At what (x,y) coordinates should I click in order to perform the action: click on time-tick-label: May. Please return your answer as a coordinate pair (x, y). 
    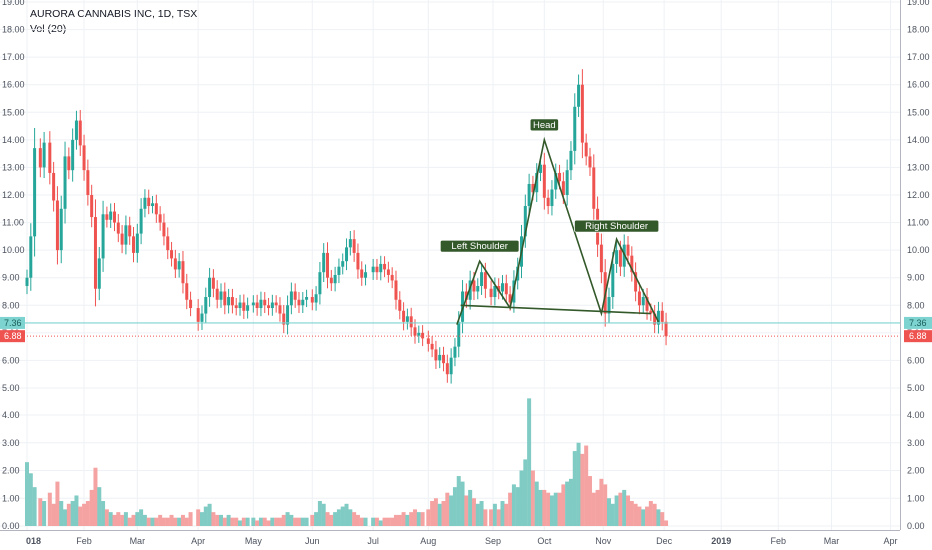
    Looking at the image, I should click on (254, 541).